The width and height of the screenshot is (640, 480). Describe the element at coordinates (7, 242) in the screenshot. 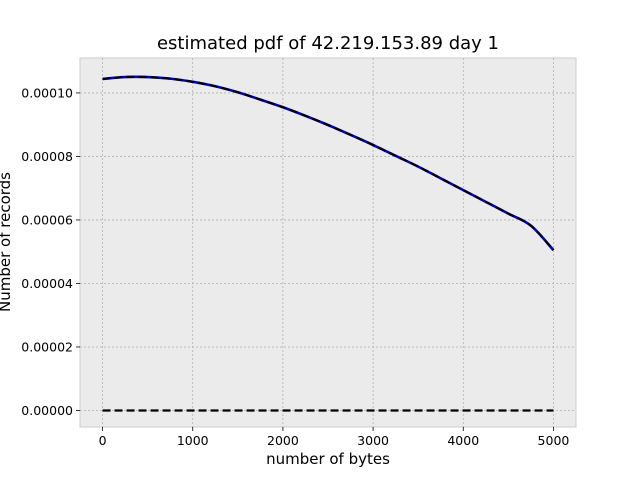

I see `y-axis-label: Number of records` at that location.